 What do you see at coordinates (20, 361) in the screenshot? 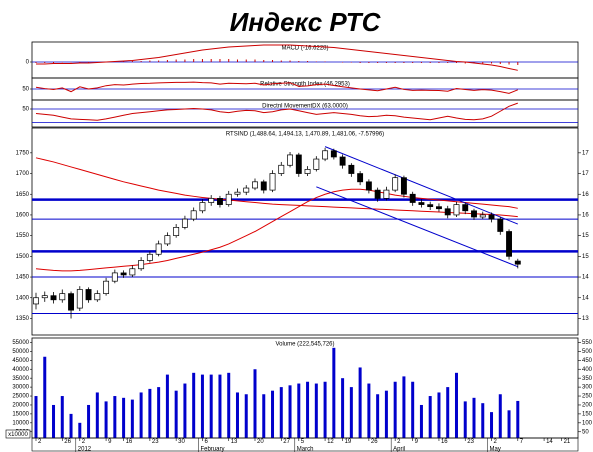
I see `y-tick-label: 45000` at bounding box center [20, 361].